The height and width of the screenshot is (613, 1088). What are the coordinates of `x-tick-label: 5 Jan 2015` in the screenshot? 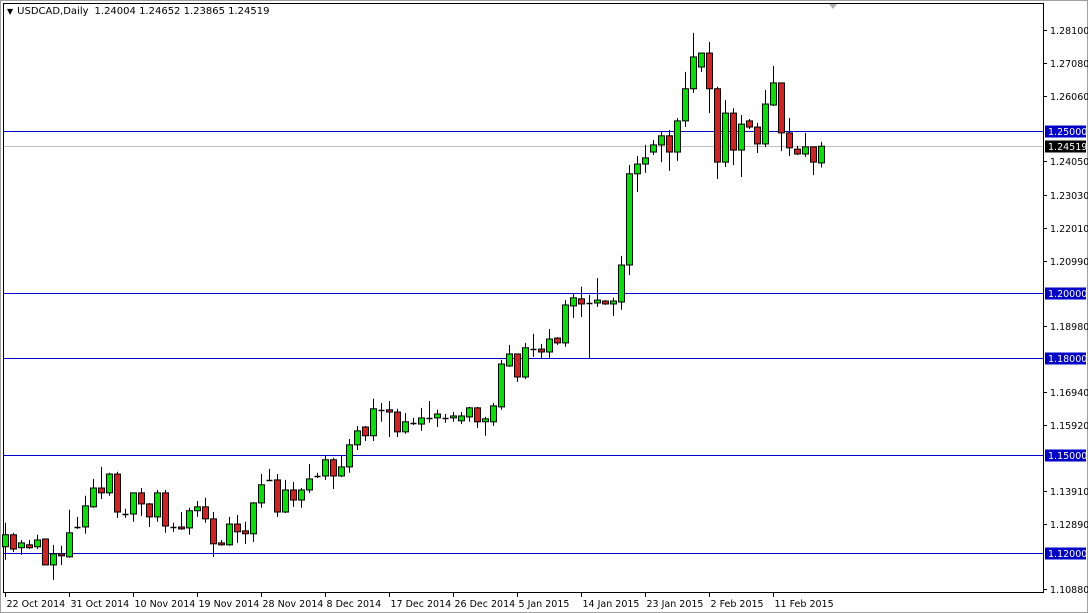 It's located at (544, 604).